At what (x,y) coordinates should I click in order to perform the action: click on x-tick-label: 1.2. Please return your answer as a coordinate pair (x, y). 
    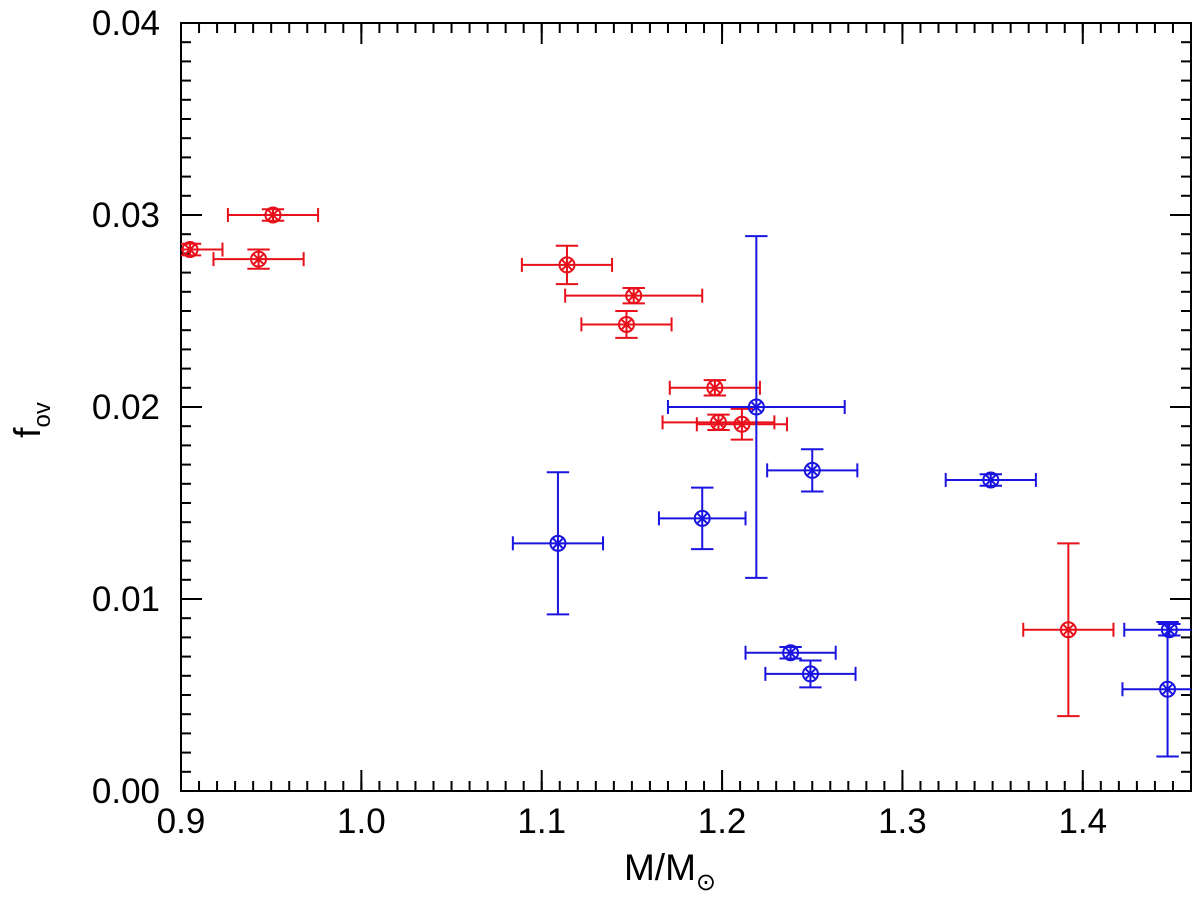
    Looking at the image, I should click on (722, 821).